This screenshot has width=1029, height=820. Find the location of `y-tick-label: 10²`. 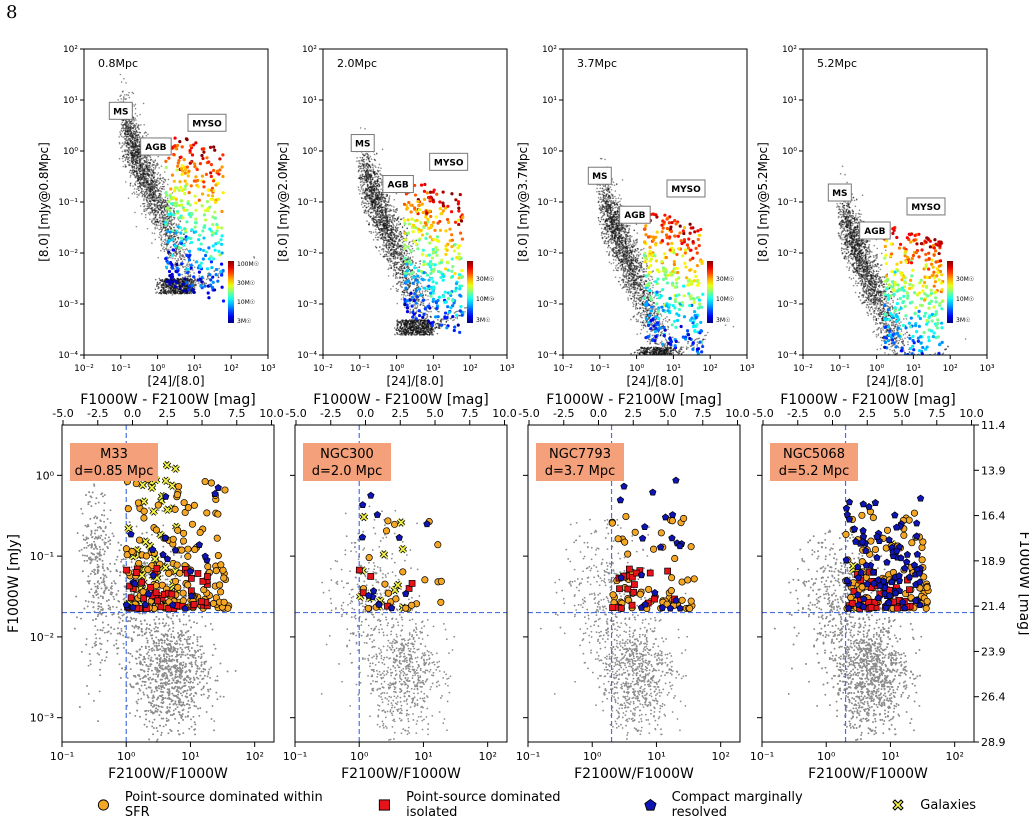

y-tick-label: 10² is located at coordinates (70, 50).